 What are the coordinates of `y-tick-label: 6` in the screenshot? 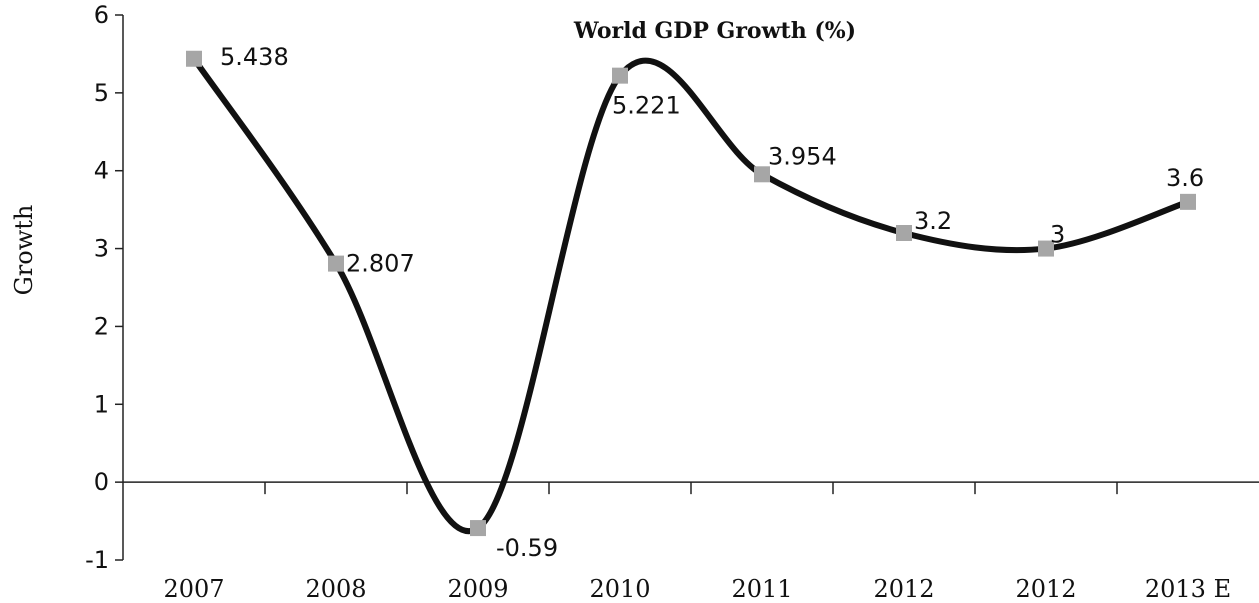 It's located at (101, 15).